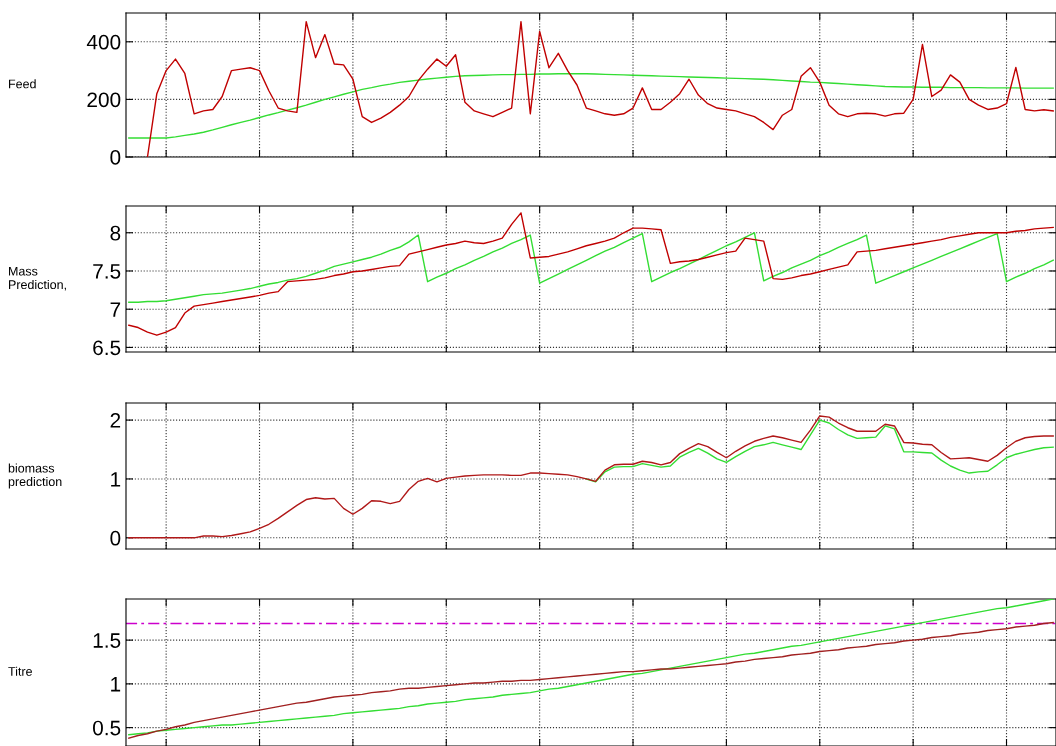 Image resolution: width=1056 pixels, height=746 pixels. Describe the element at coordinates (115, 420) in the screenshot. I see `y-tick-label: 2` at that location.